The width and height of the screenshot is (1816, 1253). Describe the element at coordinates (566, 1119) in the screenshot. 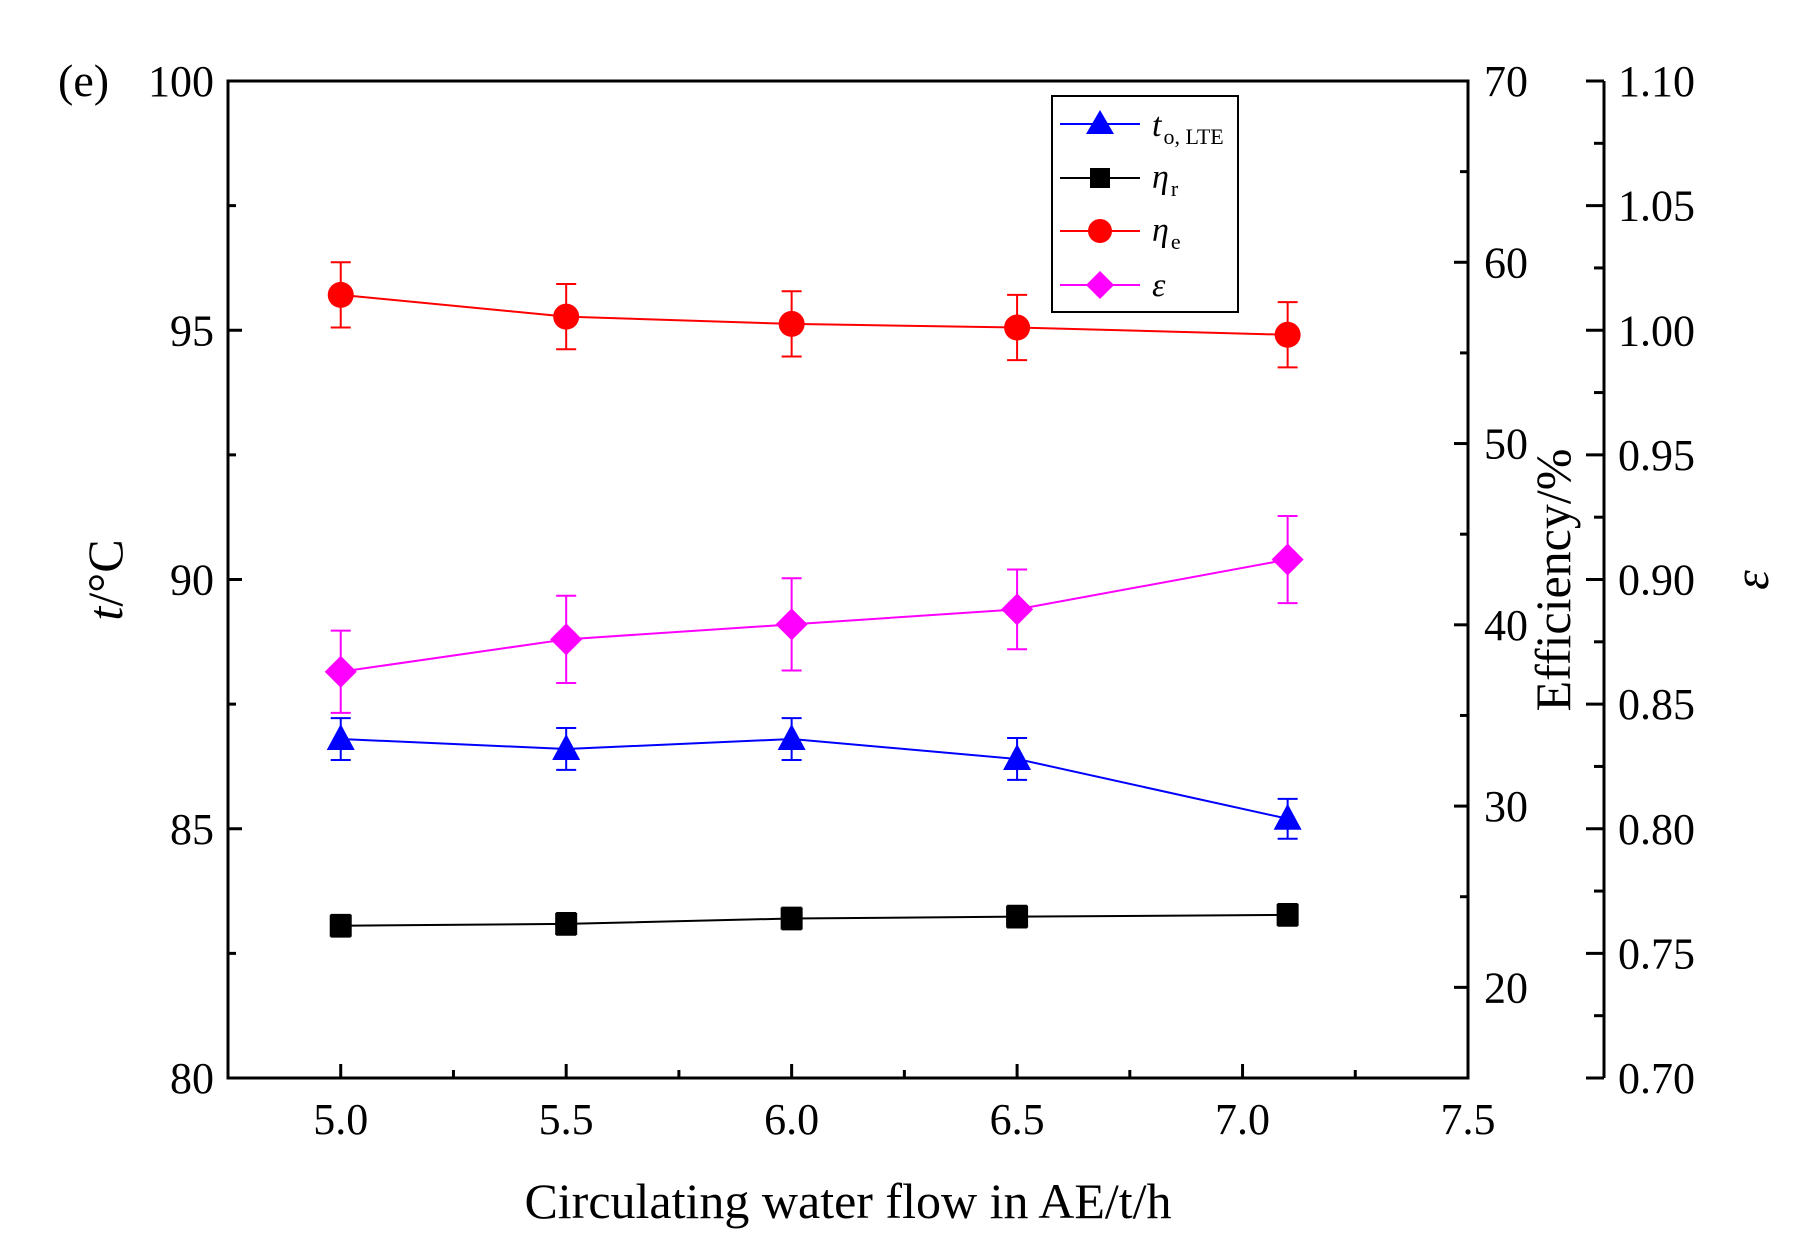

I see `x-tick-label: 5.5` at that location.